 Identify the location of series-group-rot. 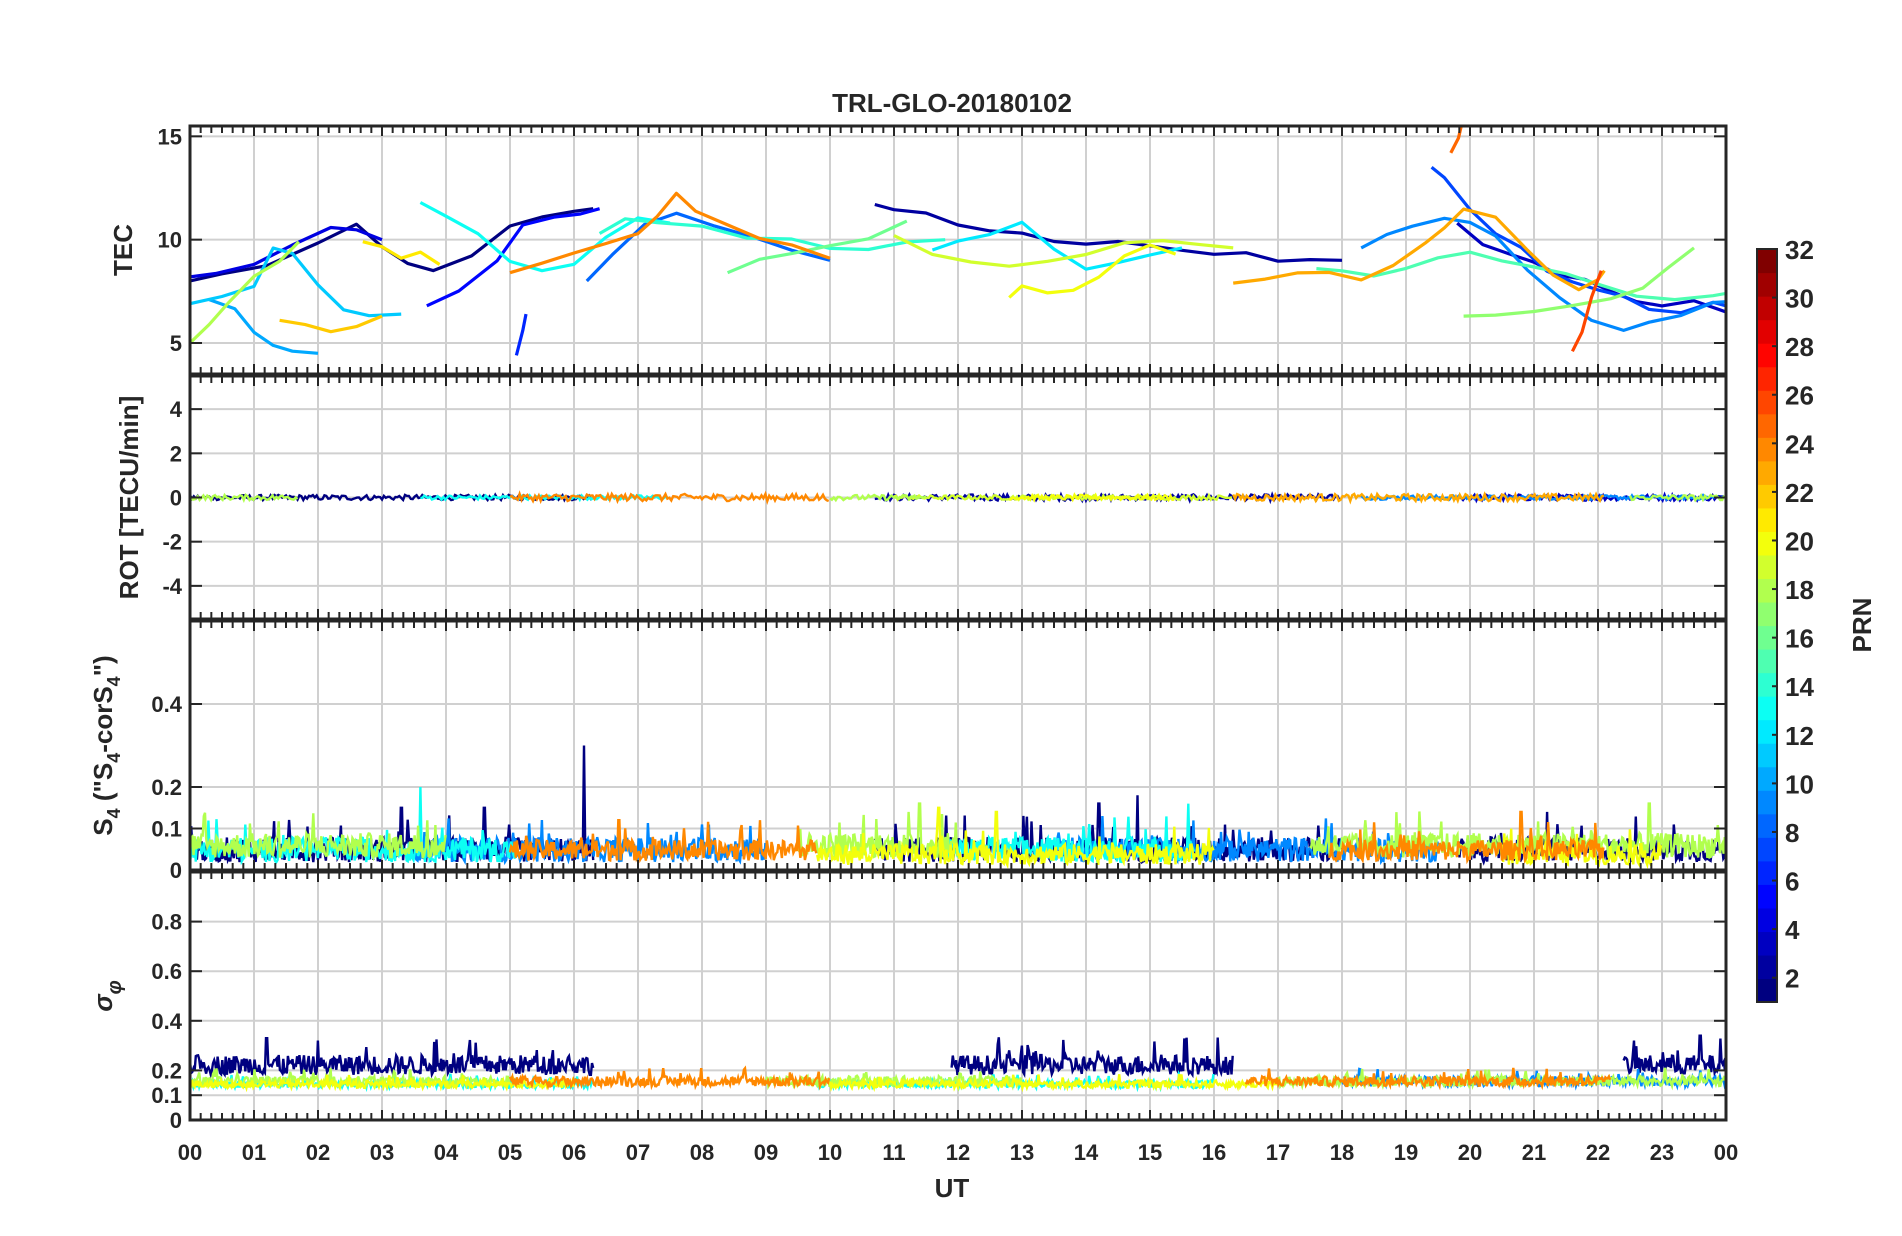
(958, 497).